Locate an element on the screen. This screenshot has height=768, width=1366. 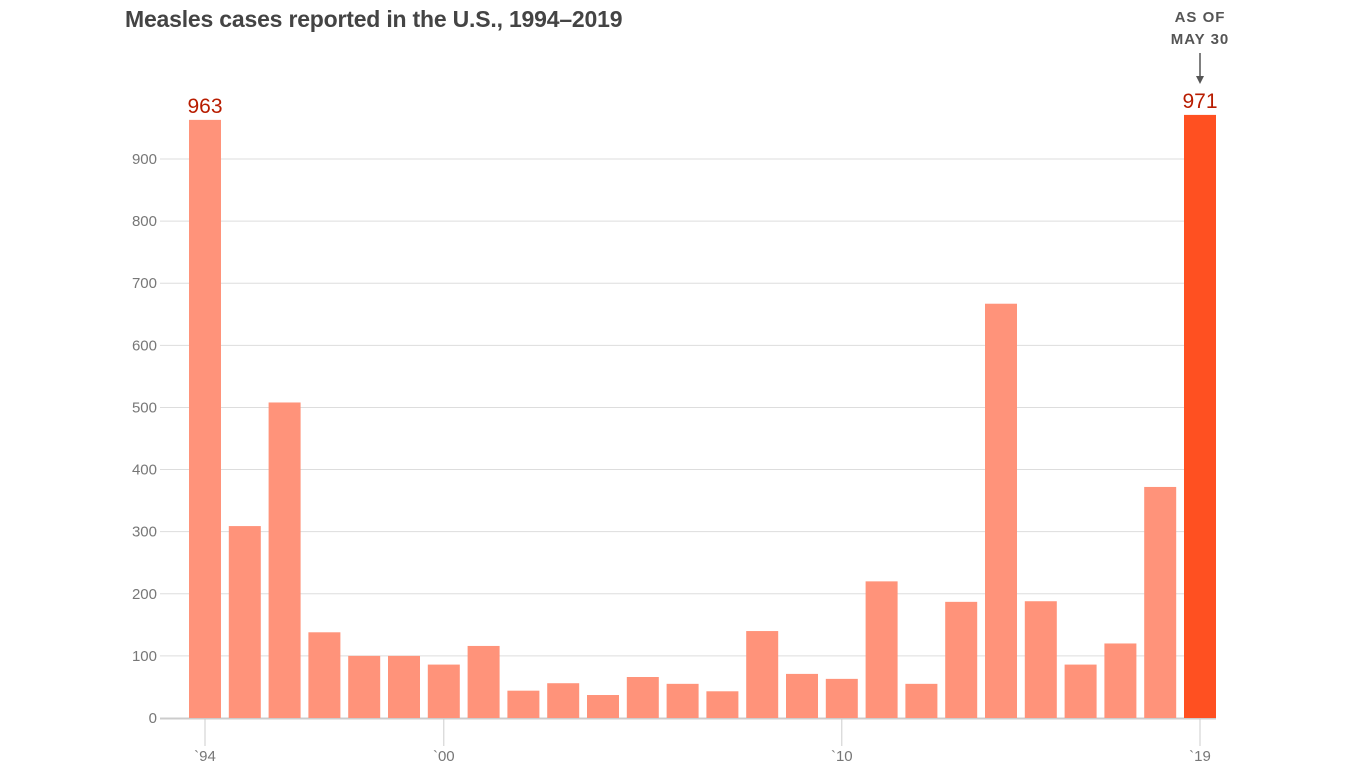
data-label: 963 is located at coordinates (204, 106).